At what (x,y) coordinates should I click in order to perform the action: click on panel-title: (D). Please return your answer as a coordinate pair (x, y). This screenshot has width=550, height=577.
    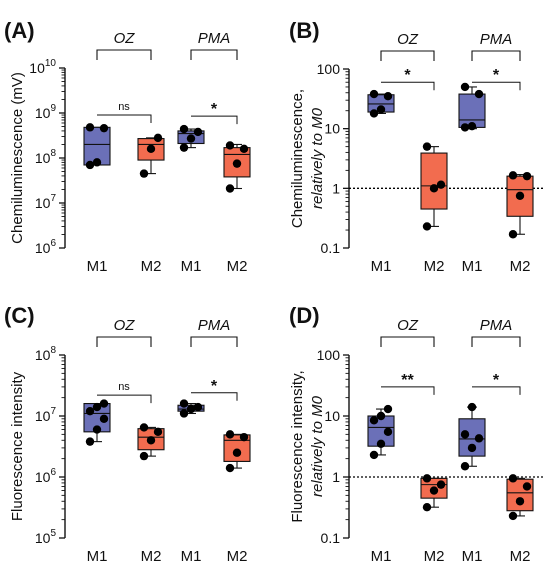
    Looking at the image, I should click on (304, 315).